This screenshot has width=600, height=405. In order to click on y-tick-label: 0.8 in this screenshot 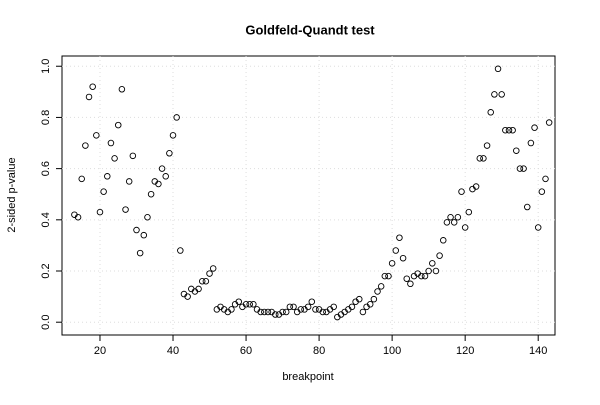, I will do `click(46, 117)`.